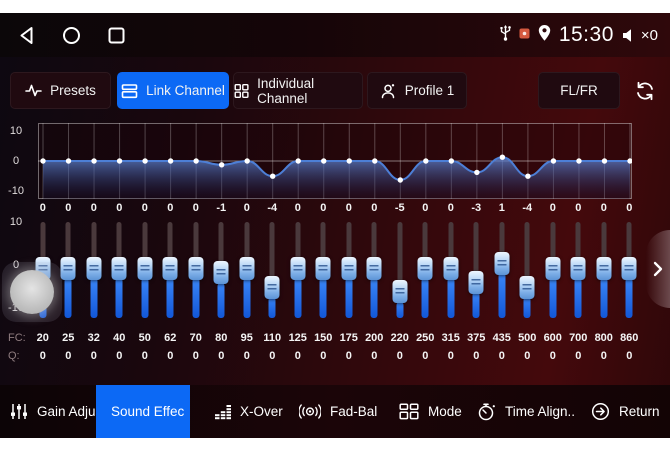 This screenshot has width=670, height=453. I want to click on recents-icon, so click(116, 35).